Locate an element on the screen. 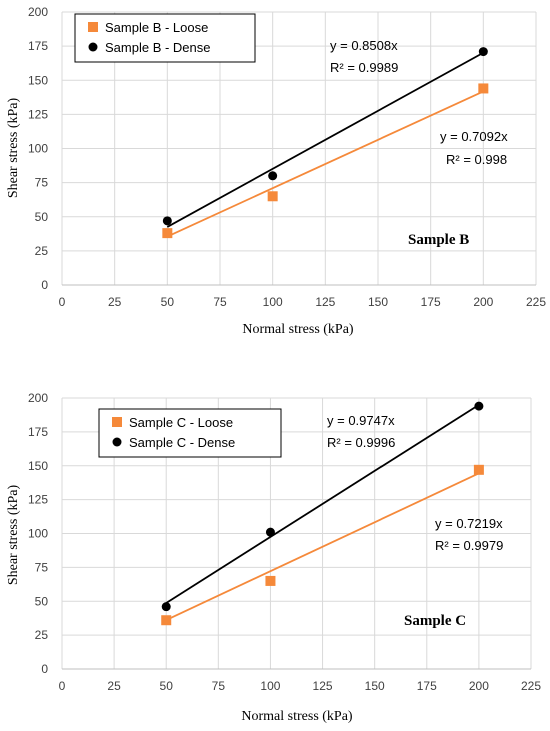 The width and height of the screenshot is (550, 731). trendline-dense is located at coordinates (325, 139).